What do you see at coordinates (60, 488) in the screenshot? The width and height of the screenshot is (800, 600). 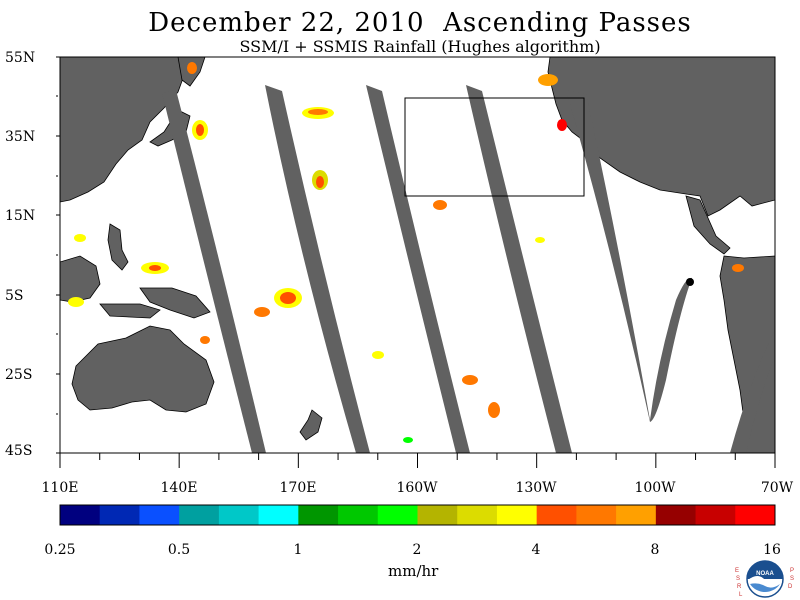 I see `lon-label-110e: 110E` at bounding box center [60, 488].